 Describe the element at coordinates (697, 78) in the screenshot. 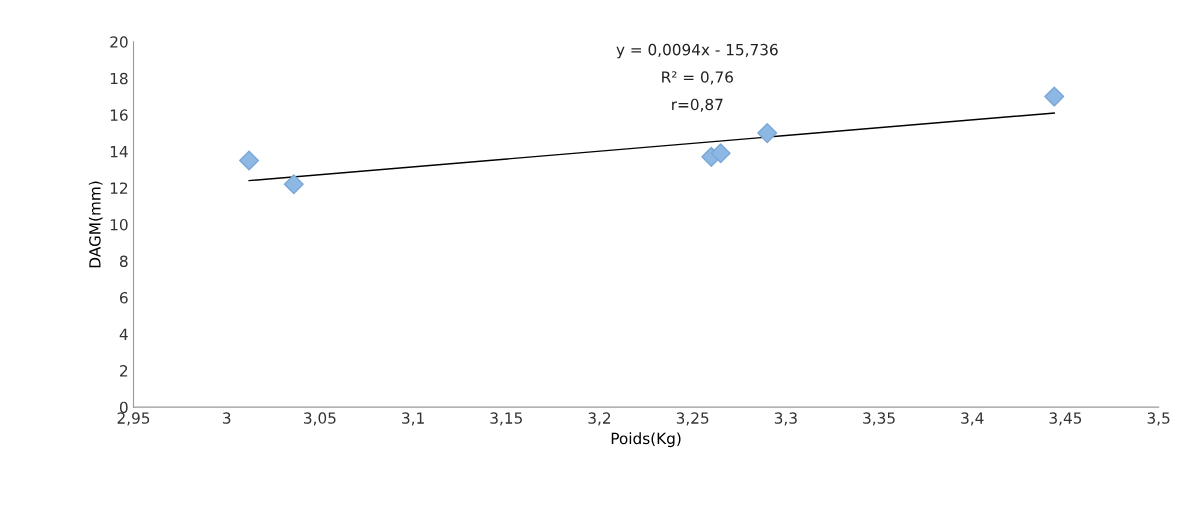

I see `annotation: R² = 0,76` at that location.